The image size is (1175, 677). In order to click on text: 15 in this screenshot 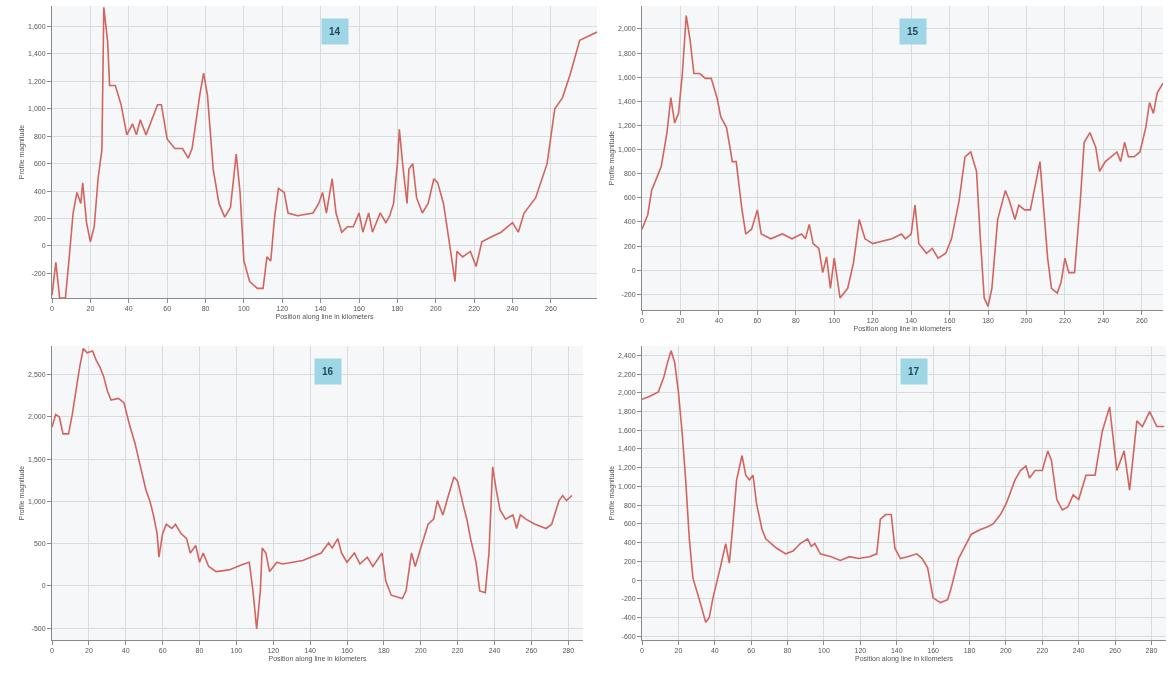, I will do `click(913, 31)`.